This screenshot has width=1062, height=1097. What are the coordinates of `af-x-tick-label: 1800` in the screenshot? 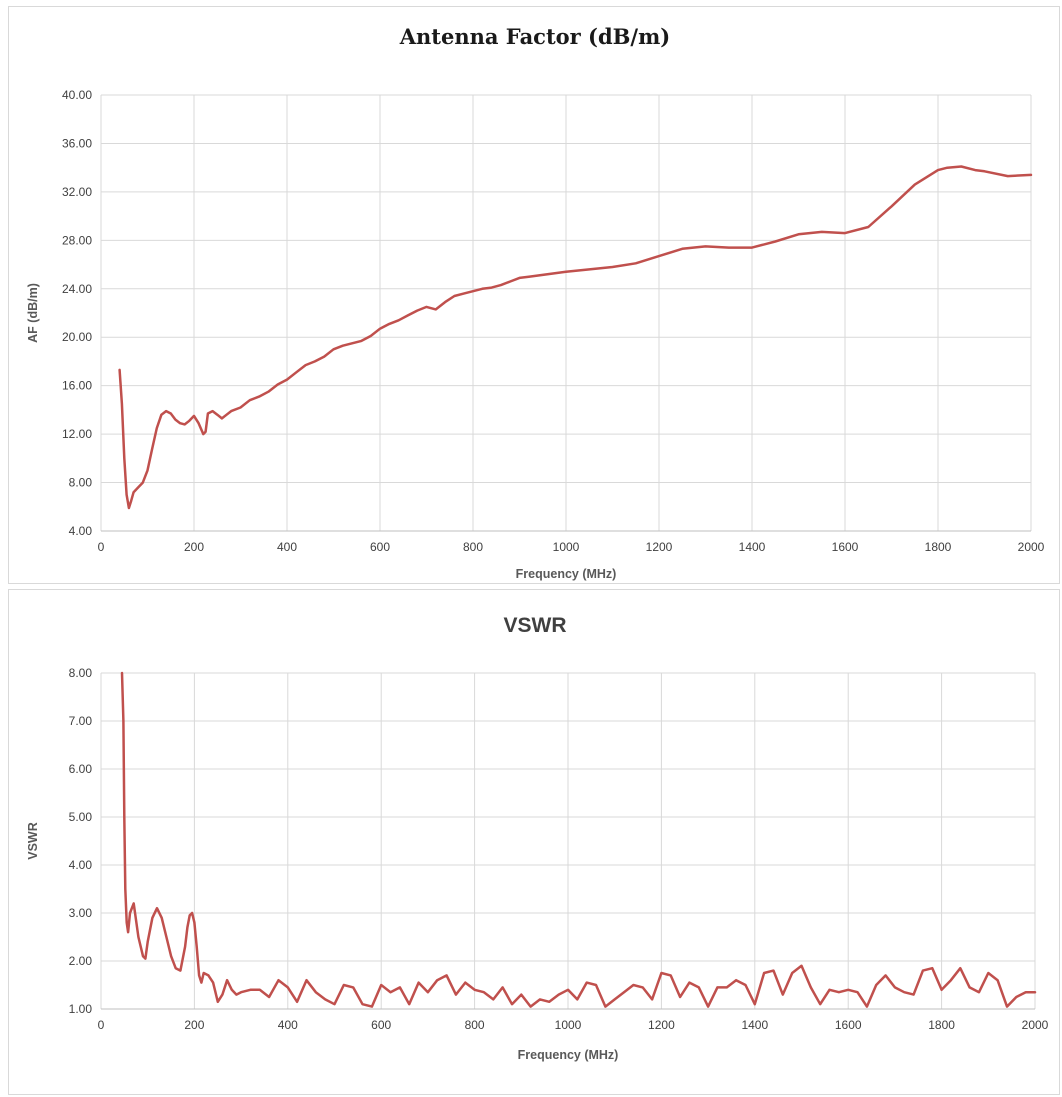 It's located at (938, 547).